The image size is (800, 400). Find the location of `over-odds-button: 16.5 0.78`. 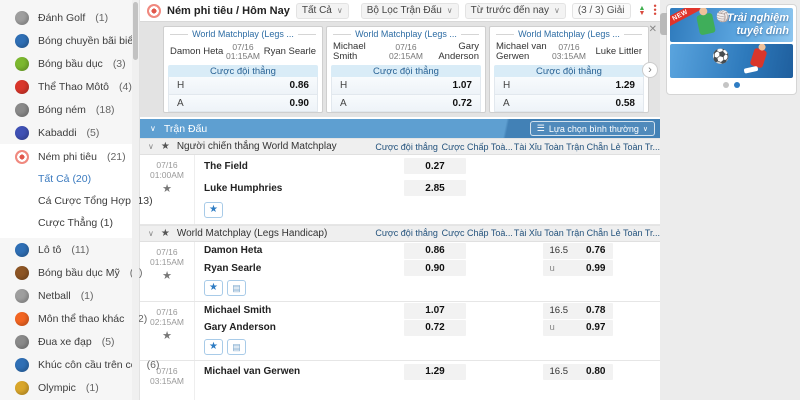

over-odds-button: 16.5 0.78 is located at coordinates (577, 310).